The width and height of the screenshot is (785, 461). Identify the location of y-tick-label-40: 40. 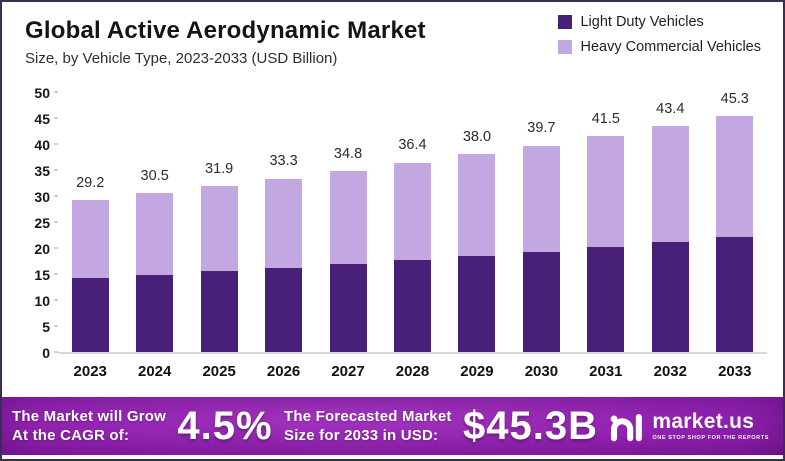
(42, 145).